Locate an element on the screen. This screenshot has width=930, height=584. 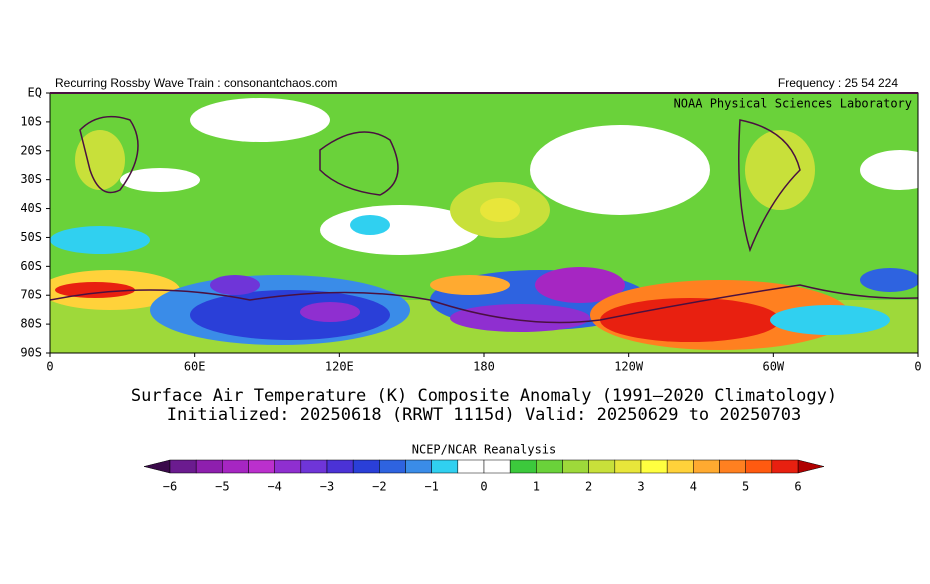
colorbar-low is located at coordinates (157, 466).